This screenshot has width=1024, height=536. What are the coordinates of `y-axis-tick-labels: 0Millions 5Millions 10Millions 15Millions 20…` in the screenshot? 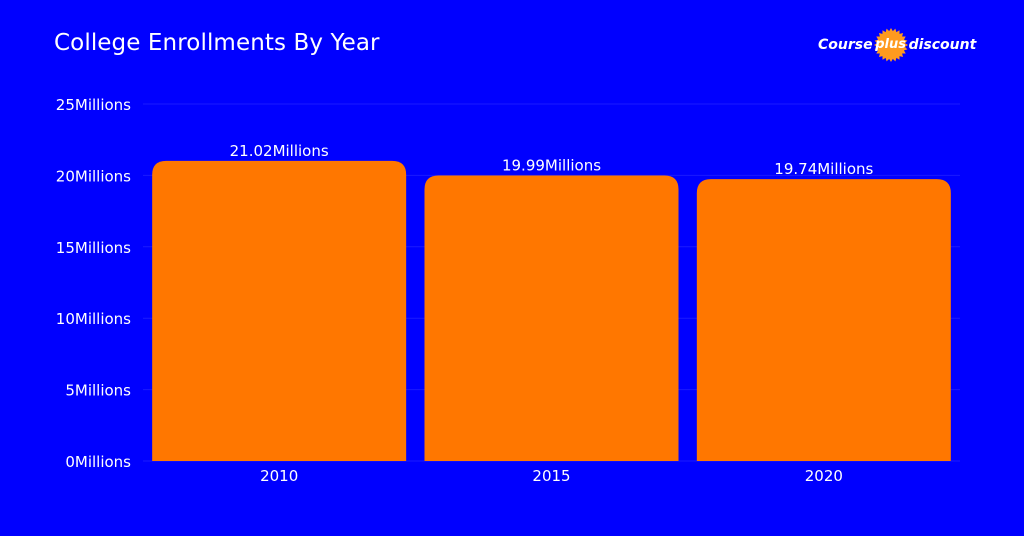 It's located at (93, 283).